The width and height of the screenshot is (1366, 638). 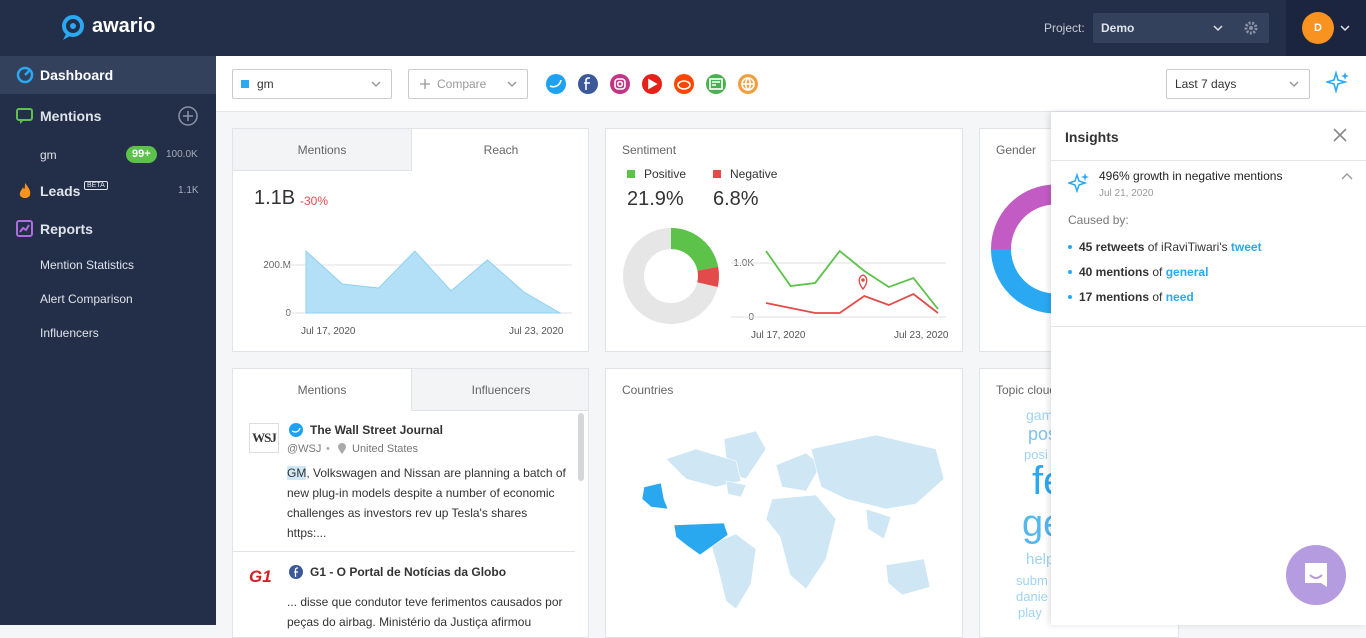 What do you see at coordinates (701, 539) in the screenshot?
I see `highlighted-country` at bounding box center [701, 539].